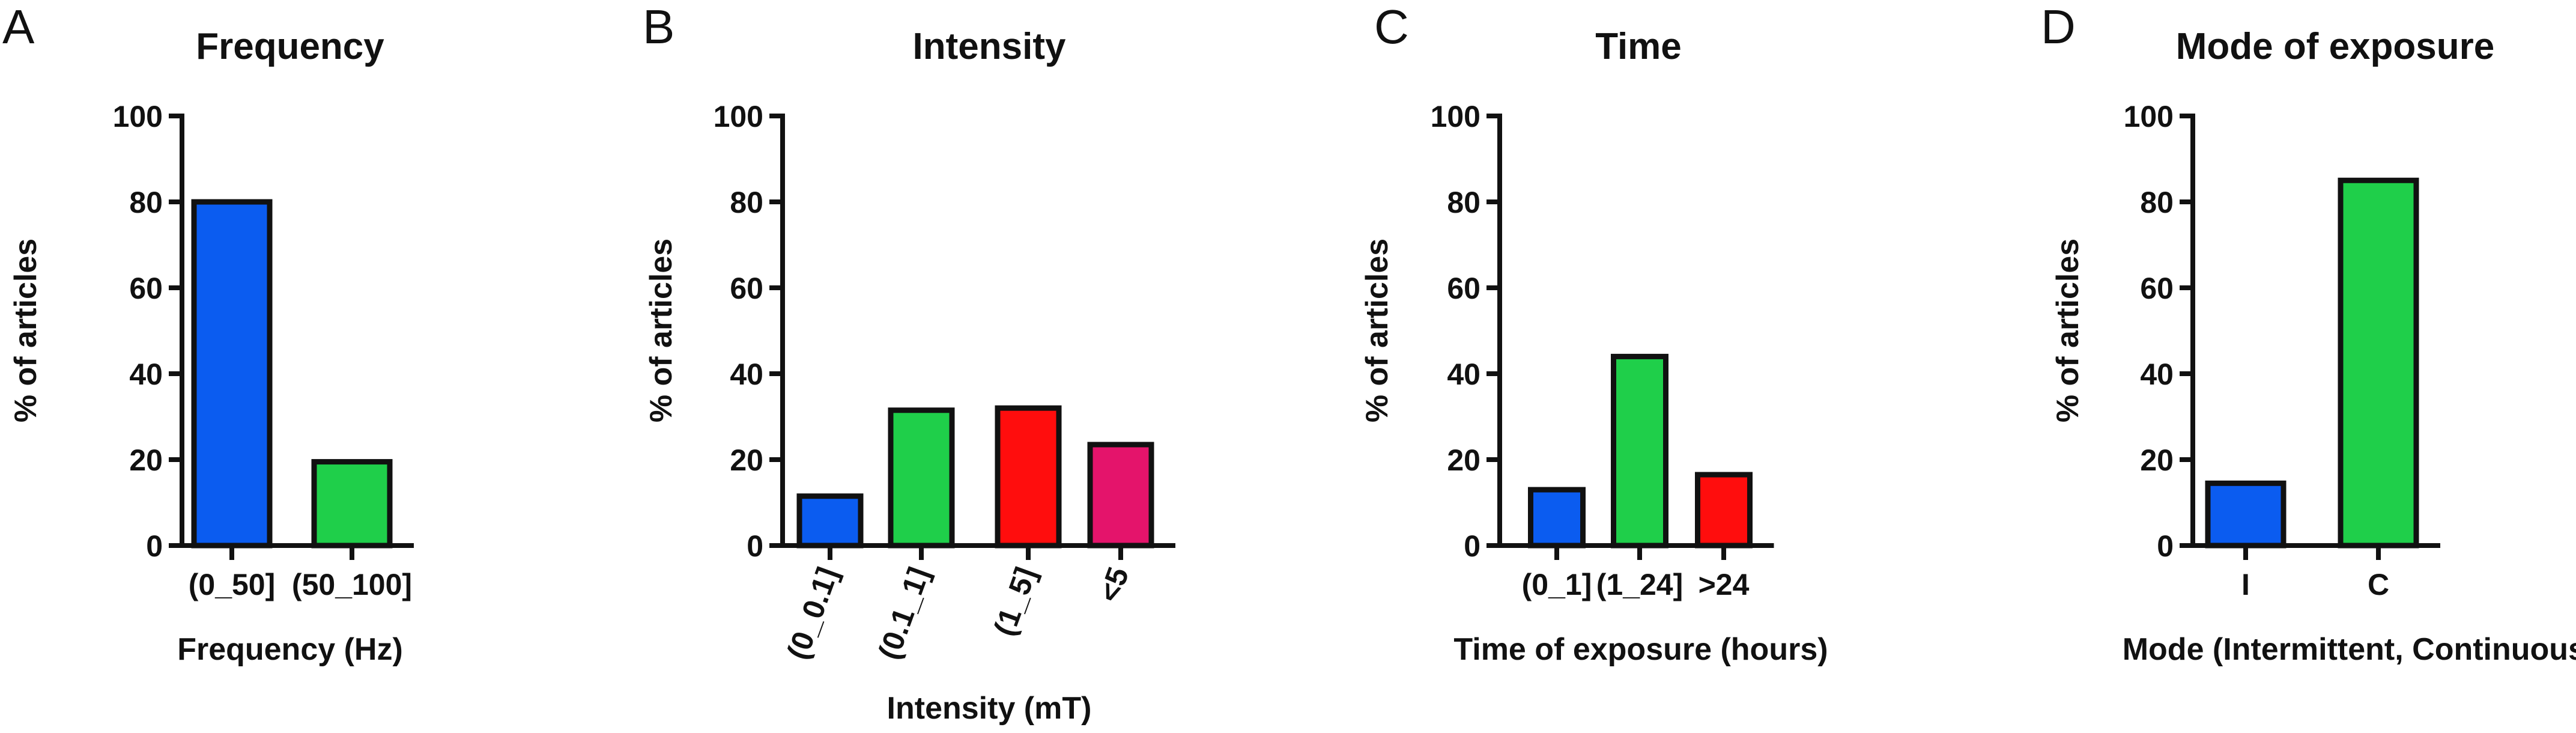  I want to click on x-tick-label: <5, so click(1113, 585).